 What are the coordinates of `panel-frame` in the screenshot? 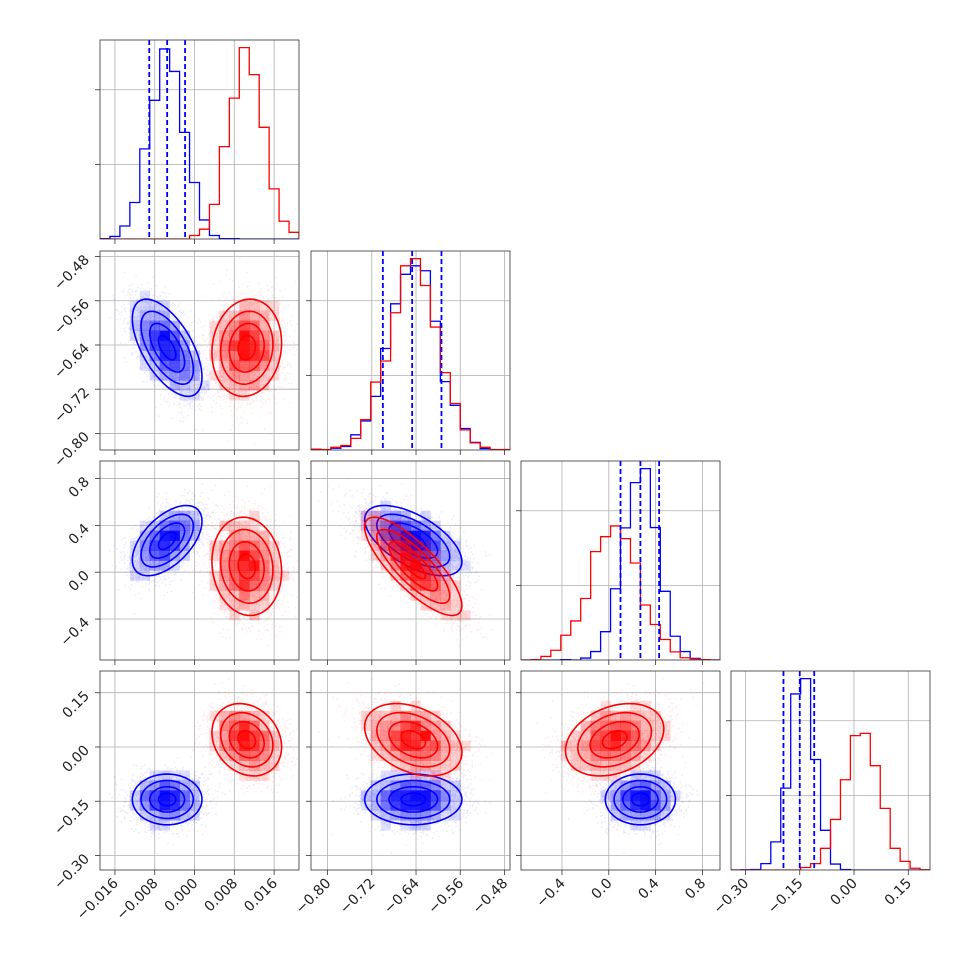 It's located at (199, 350).